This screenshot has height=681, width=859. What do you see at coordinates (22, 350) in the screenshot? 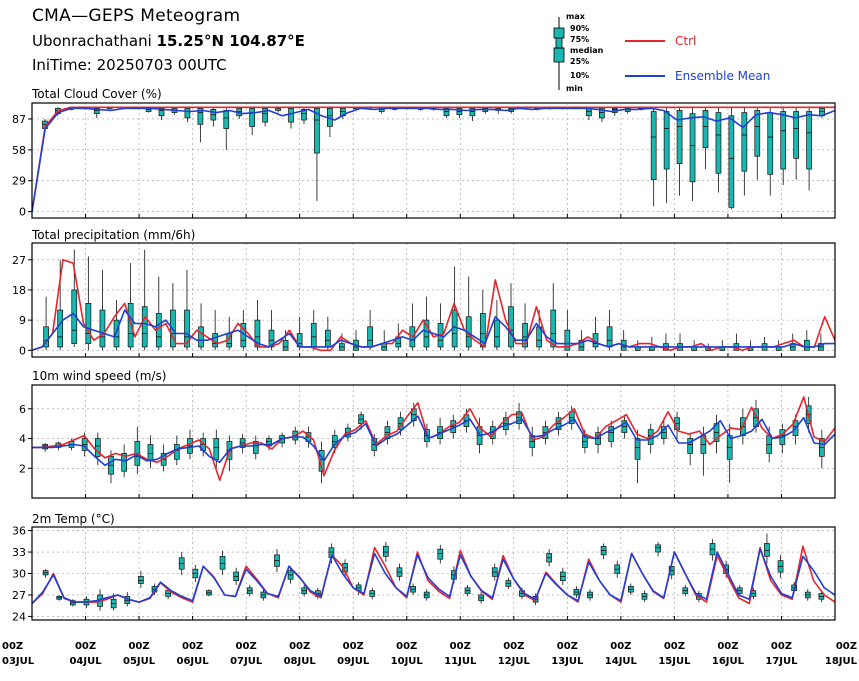
I see `precip-ytick-label: 0` at bounding box center [22, 350].